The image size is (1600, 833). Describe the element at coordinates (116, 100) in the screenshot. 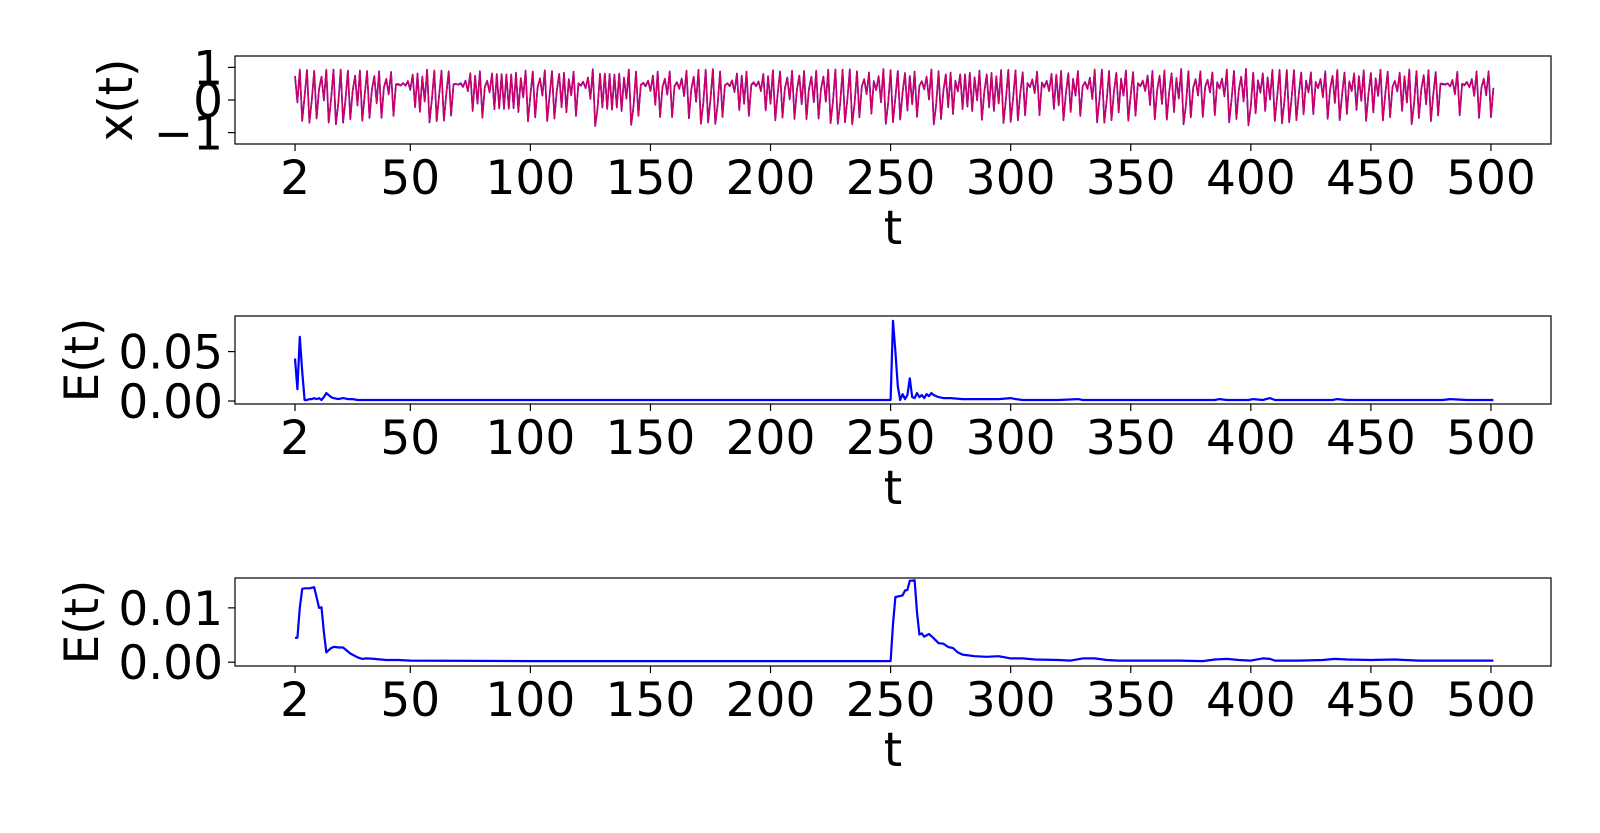

I see `y-axis-label: x(t)` at that location.